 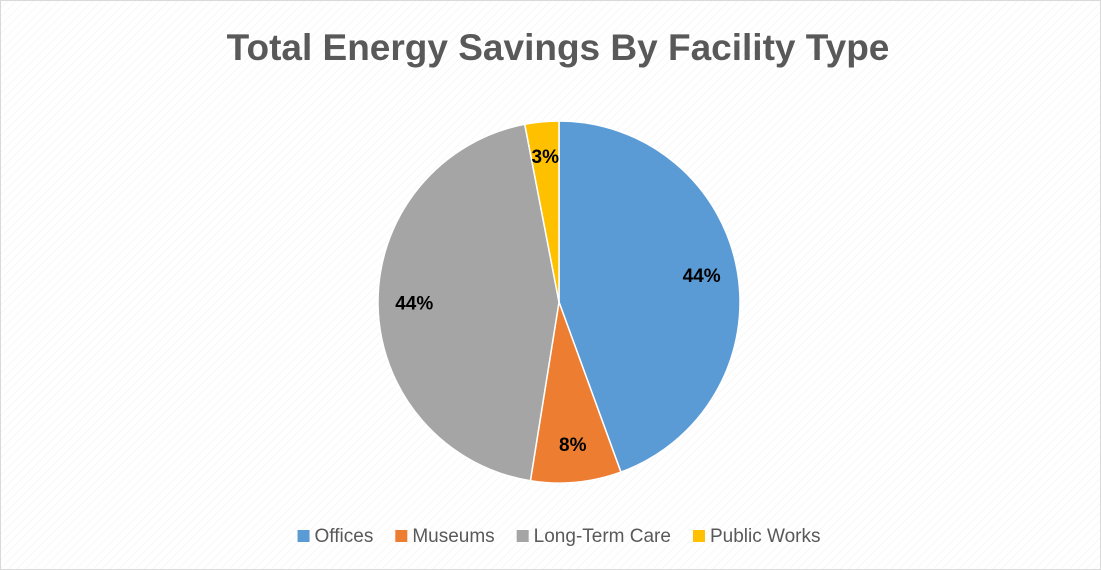 I want to click on data-label: 3%, so click(x=546, y=157).